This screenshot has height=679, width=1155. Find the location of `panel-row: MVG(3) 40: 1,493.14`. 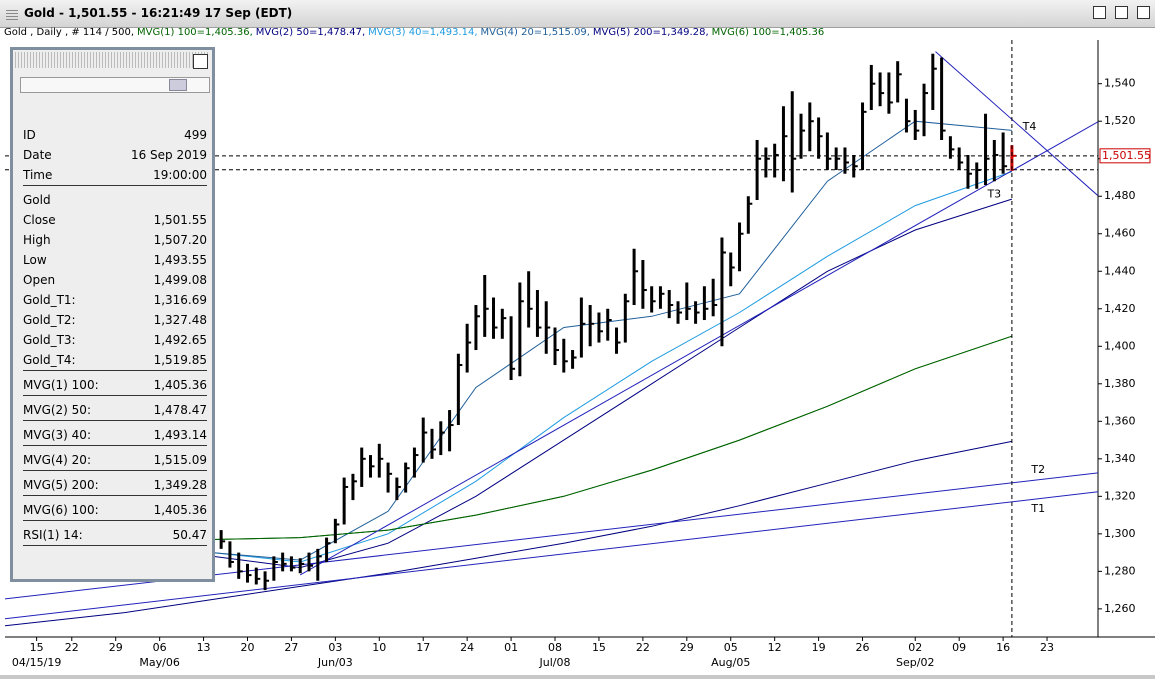

panel-row: MVG(3) 40: 1,493.14 is located at coordinates (115, 435).